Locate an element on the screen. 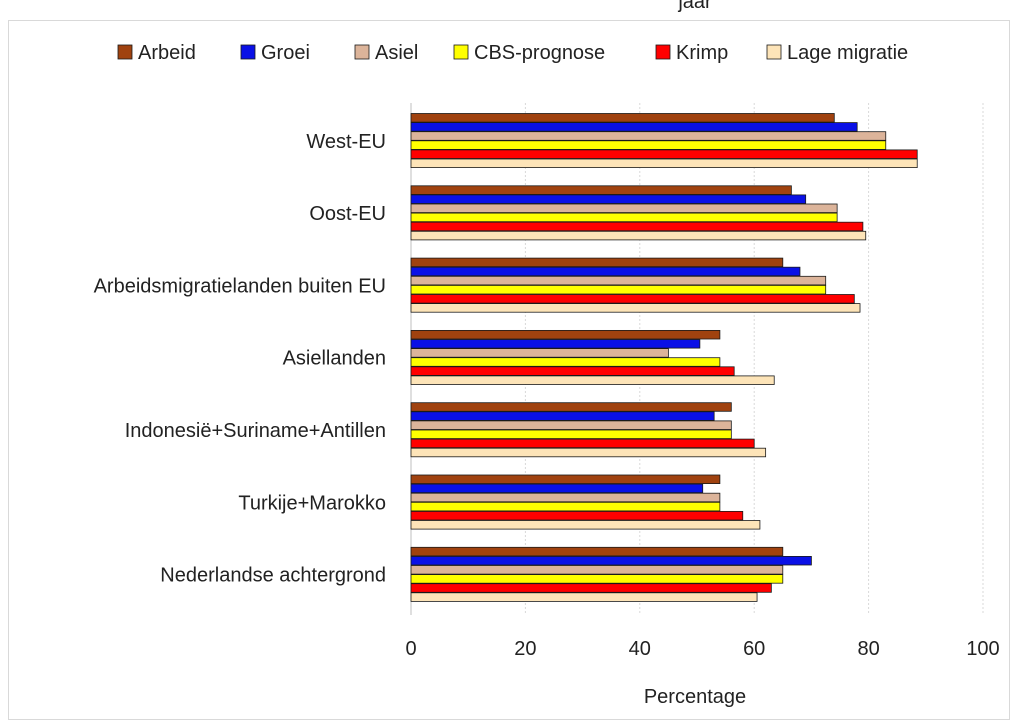 This screenshot has width=1018, height=727. bar-lage-migratie-oost-eu is located at coordinates (638, 235).